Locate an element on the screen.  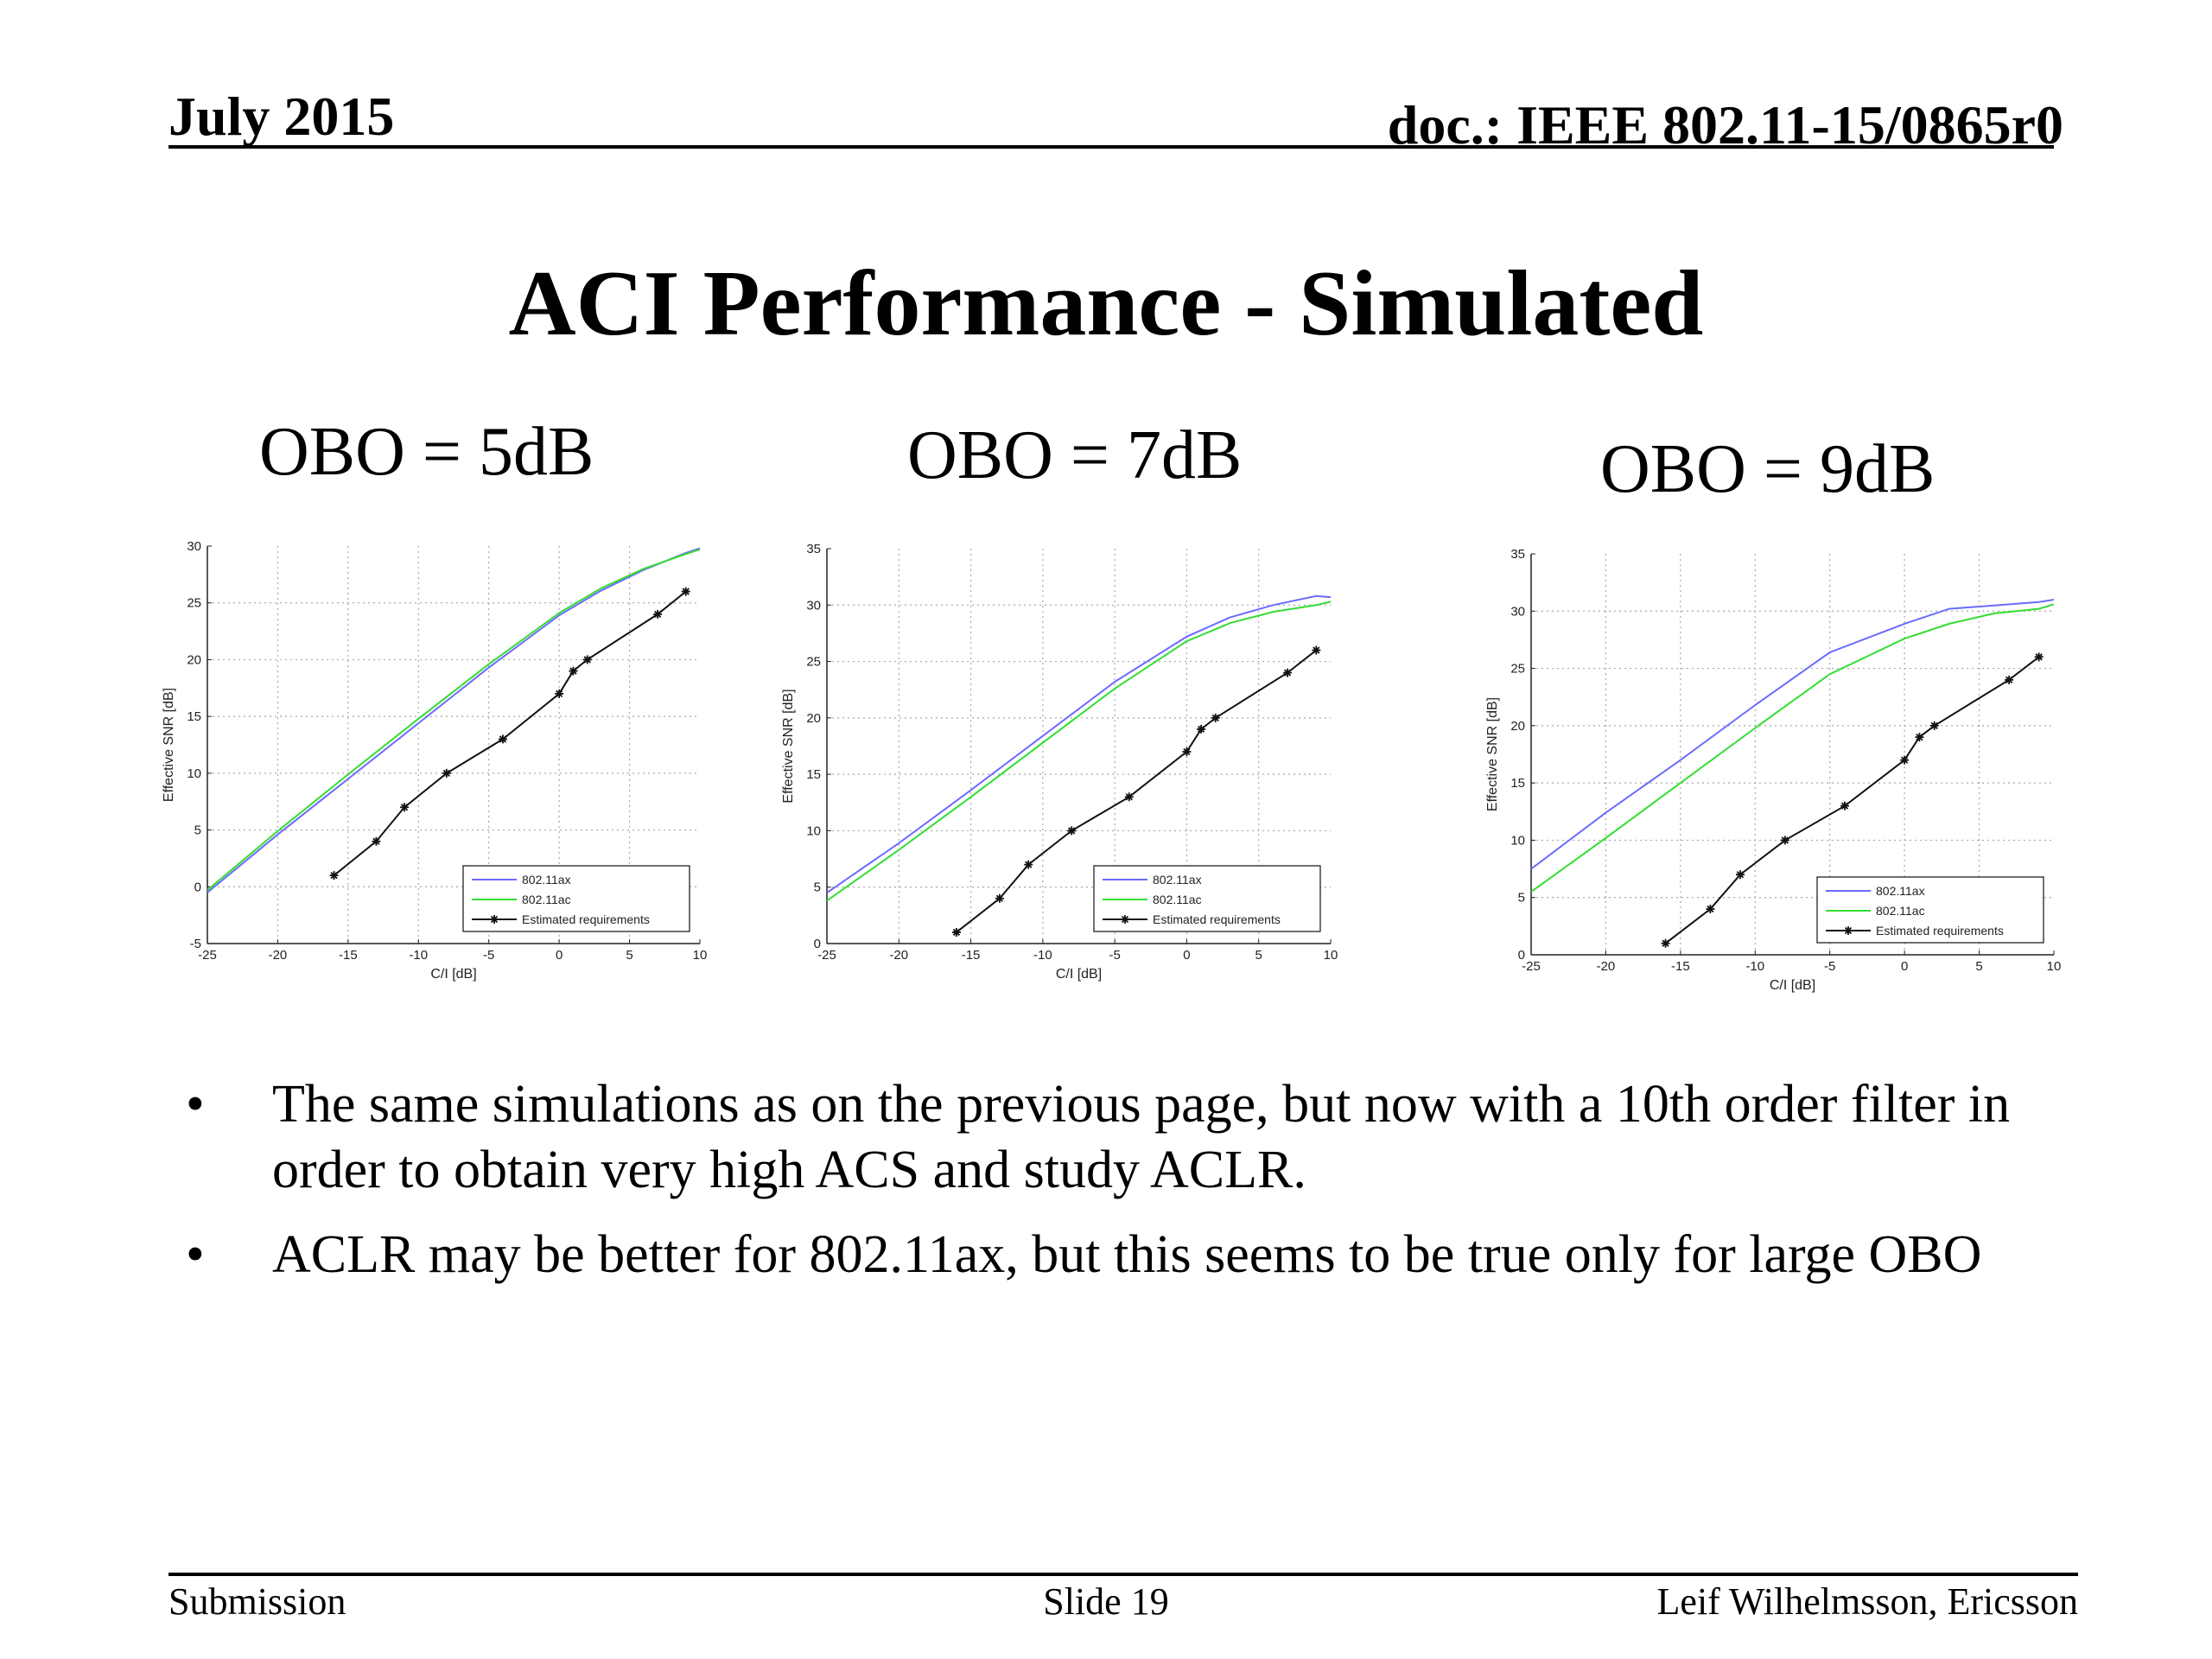
subtitle-obo-5: OBO = 5dB is located at coordinates (426, 452).